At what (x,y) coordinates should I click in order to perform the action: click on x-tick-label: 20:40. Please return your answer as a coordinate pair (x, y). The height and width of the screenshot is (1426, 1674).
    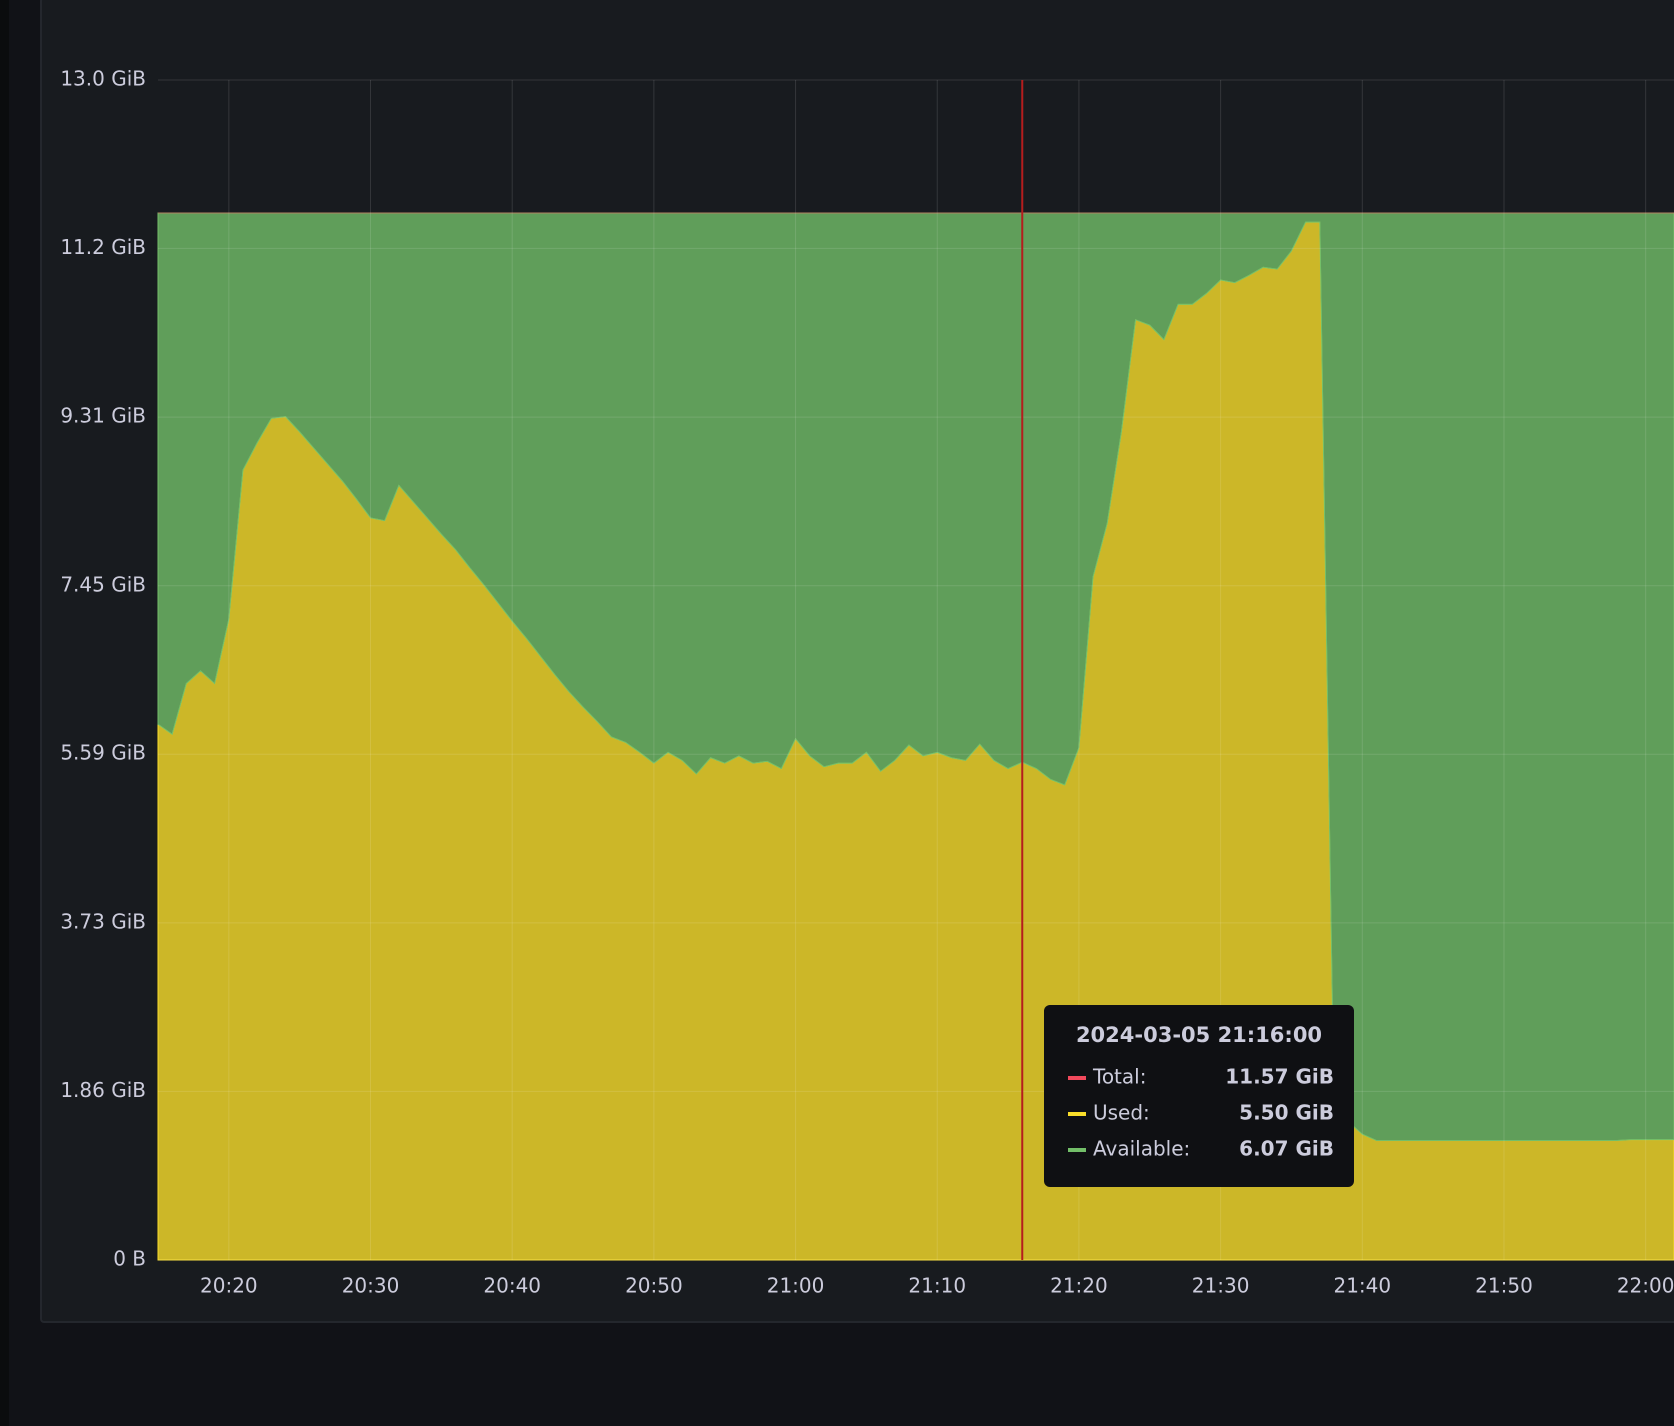
    Looking at the image, I should click on (512, 1286).